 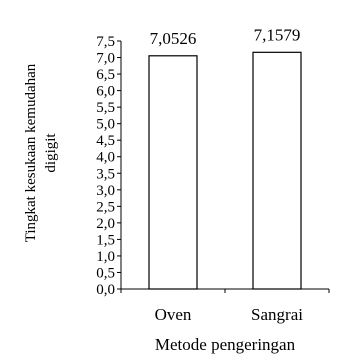 I want to click on x-axis-ticks, so click(x=225, y=291).